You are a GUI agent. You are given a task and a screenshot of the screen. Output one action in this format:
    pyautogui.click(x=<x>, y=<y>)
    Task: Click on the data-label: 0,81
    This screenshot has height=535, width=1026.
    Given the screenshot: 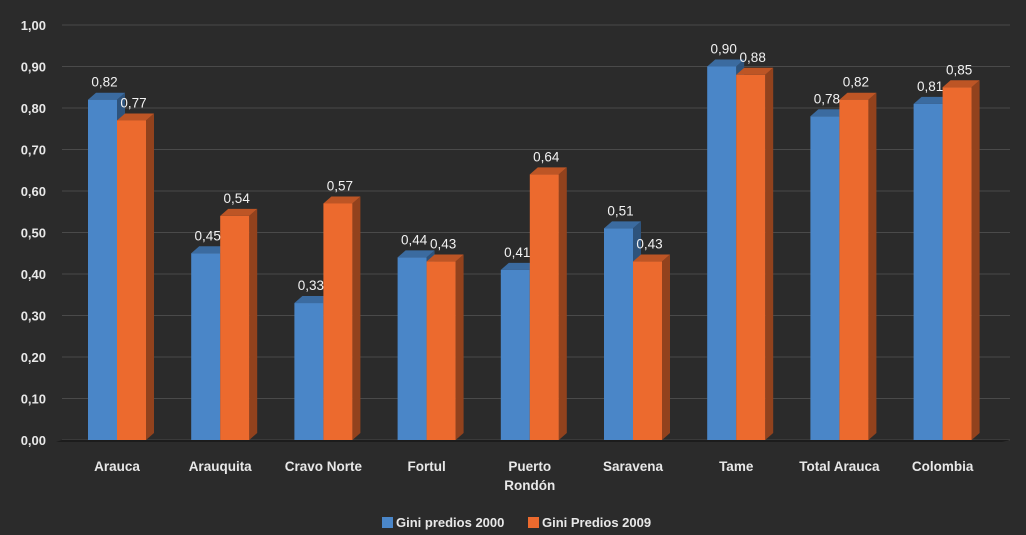 What is the action you would take?
    pyautogui.click(x=930, y=86)
    